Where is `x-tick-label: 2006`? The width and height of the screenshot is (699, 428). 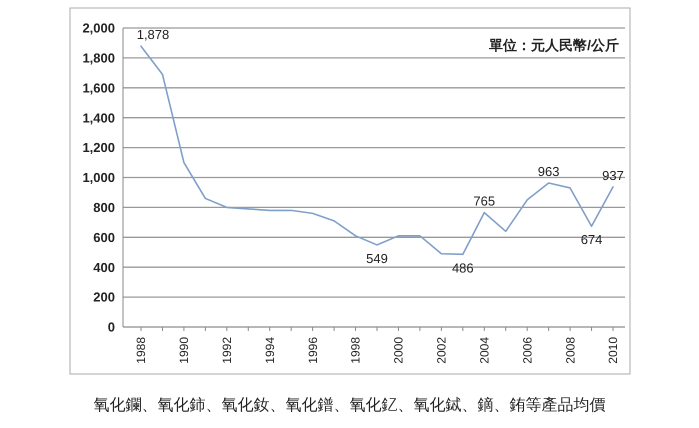
x-tick-label: 2006 is located at coordinates (527, 350).